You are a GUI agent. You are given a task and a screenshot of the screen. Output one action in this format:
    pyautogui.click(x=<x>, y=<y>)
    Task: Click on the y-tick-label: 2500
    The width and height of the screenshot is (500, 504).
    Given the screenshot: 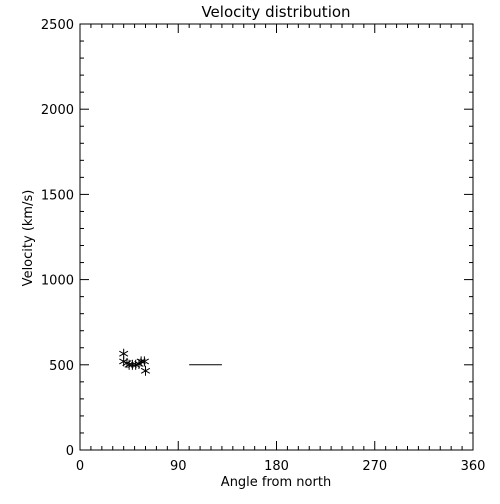 What is the action you would take?
    pyautogui.click(x=57, y=25)
    